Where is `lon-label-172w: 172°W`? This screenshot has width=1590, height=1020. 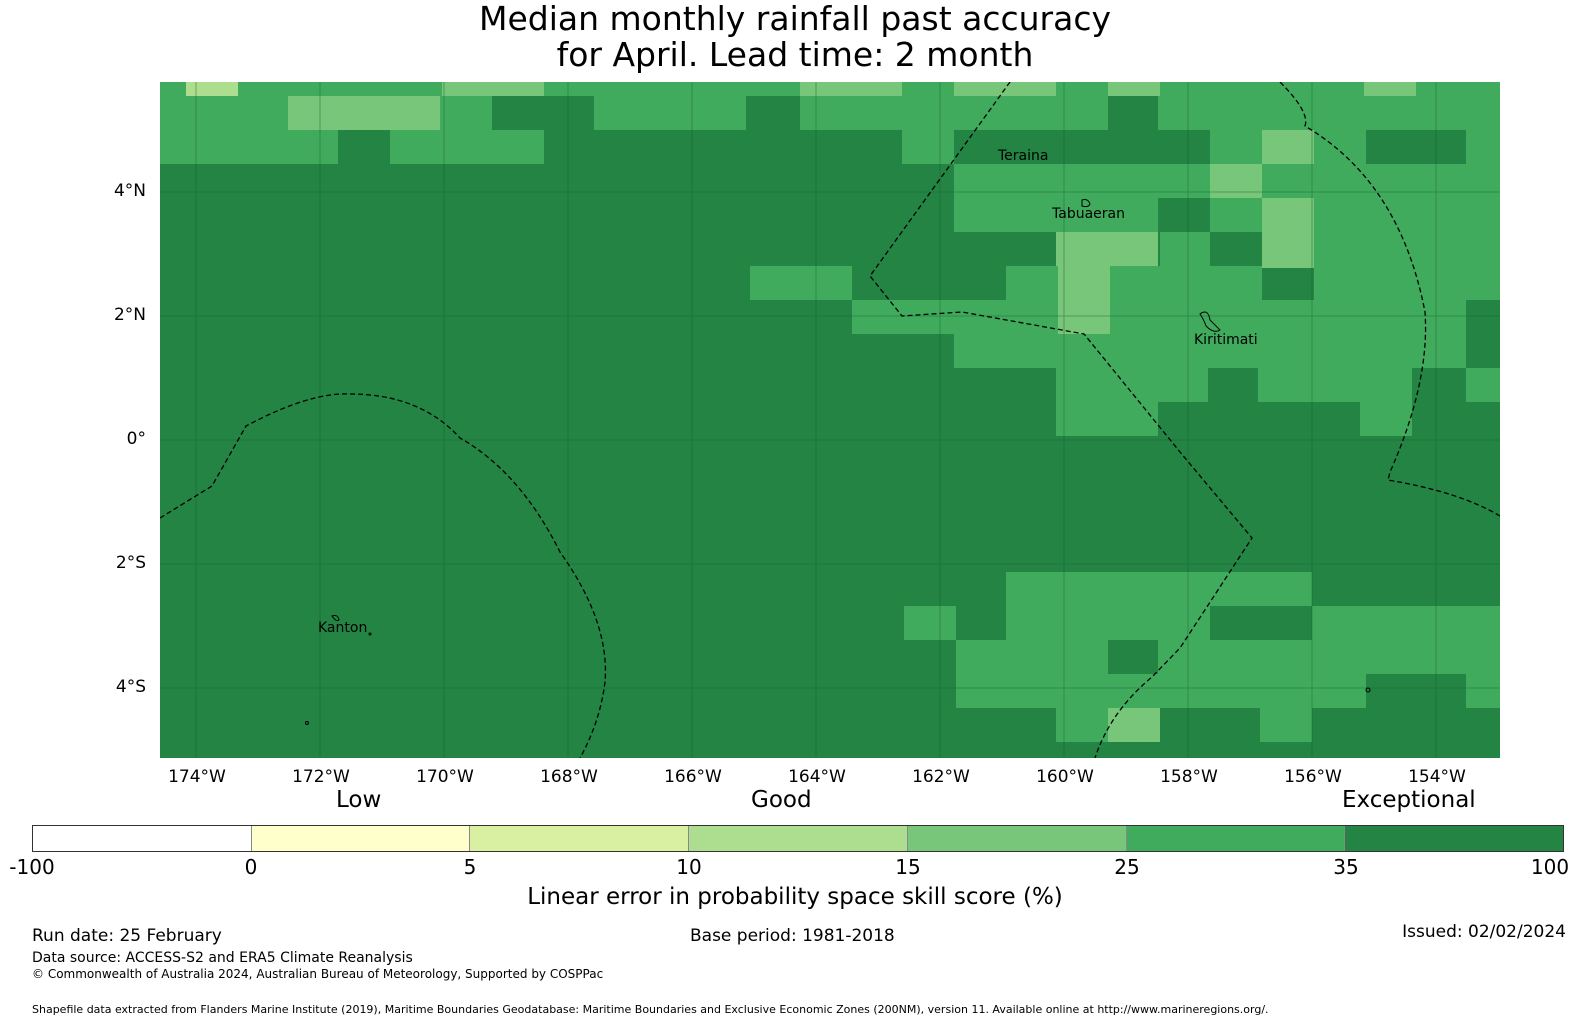 lon-label-172w: 172°W is located at coordinates (321, 777).